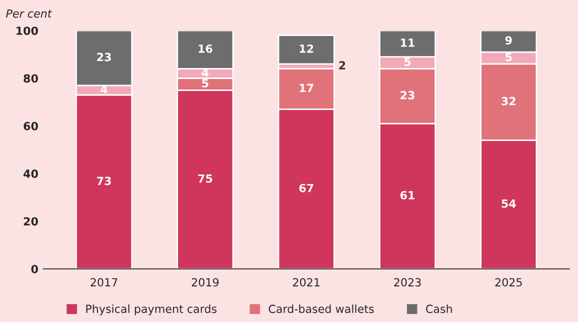  What do you see at coordinates (205, 178) in the screenshot?
I see `data-label: 75` at bounding box center [205, 178].